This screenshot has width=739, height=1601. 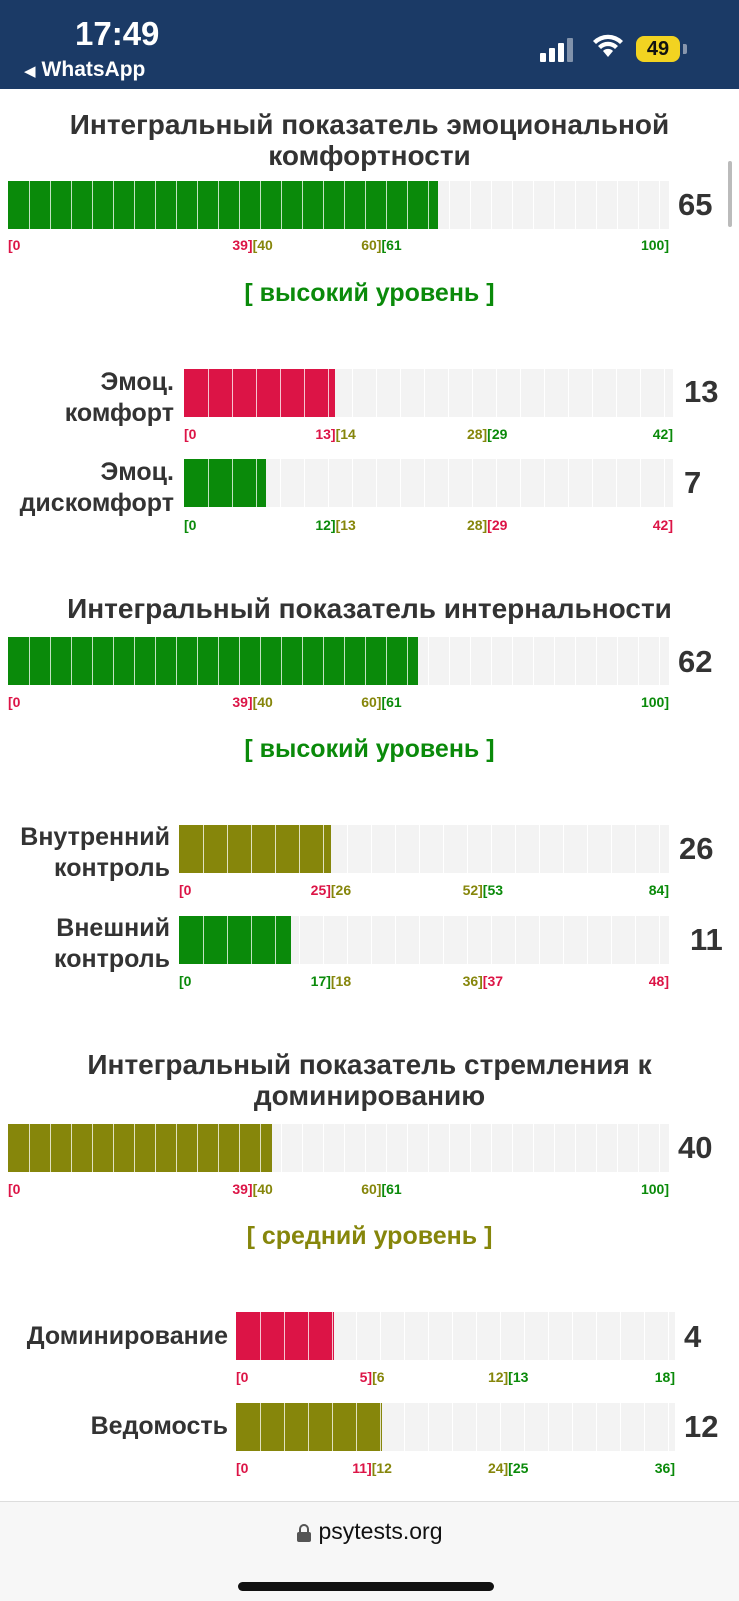 I want to click on sub-label-submissiveness: Ведомость, so click(x=114, y=1426).